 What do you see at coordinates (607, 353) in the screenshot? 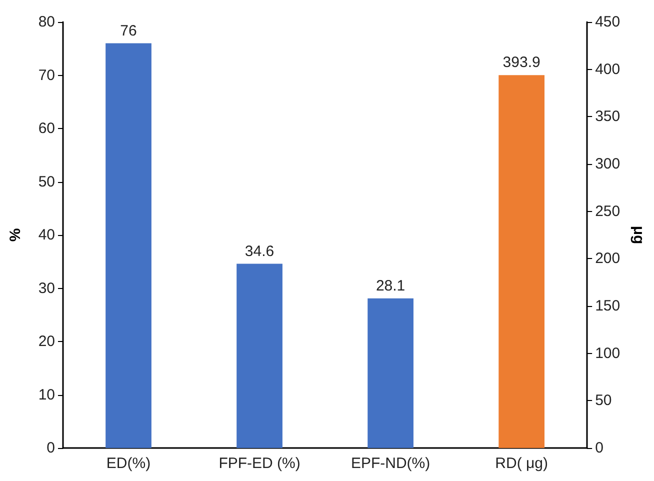
I see `y2-tick-label: 100` at bounding box center [607, 353].